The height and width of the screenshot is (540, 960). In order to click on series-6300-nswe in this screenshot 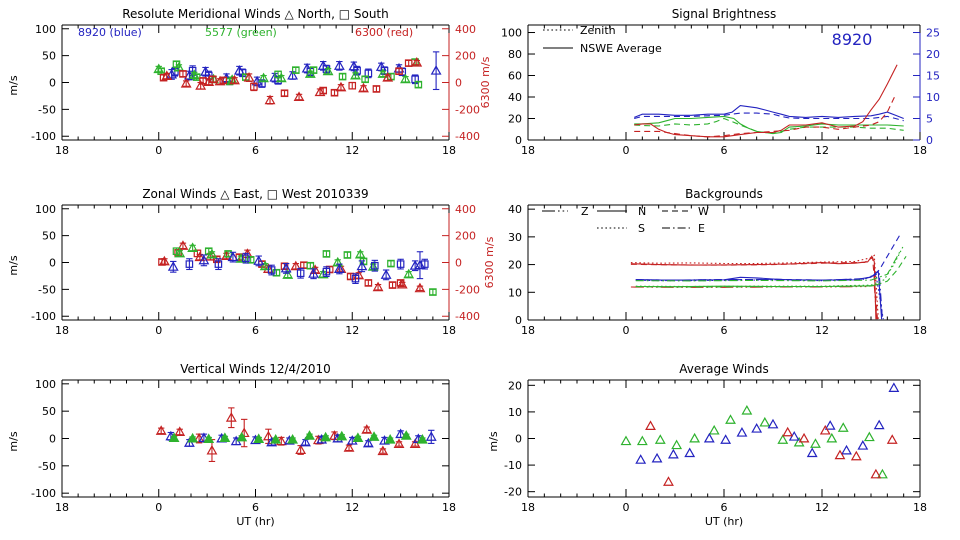, I will do `click(766, 101)`.